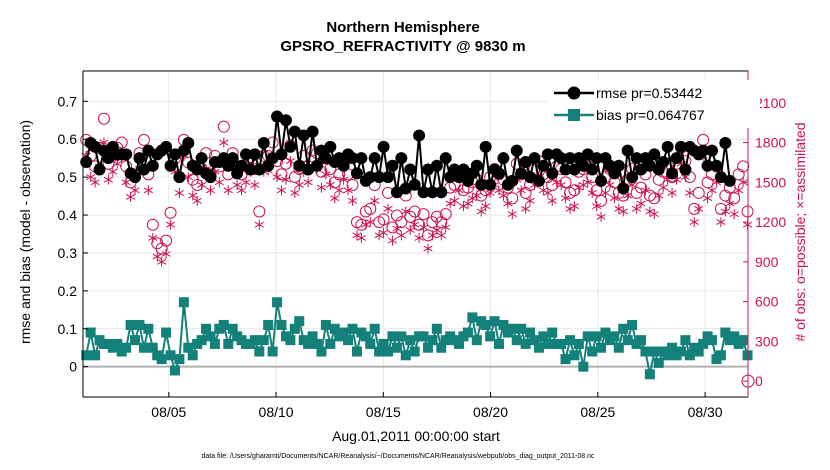  What do you see at coordinates (25, 232) in the screenshot?
I see `y-axis-label: rmse and bias (model - observation)` at bounding box center [25, 232].